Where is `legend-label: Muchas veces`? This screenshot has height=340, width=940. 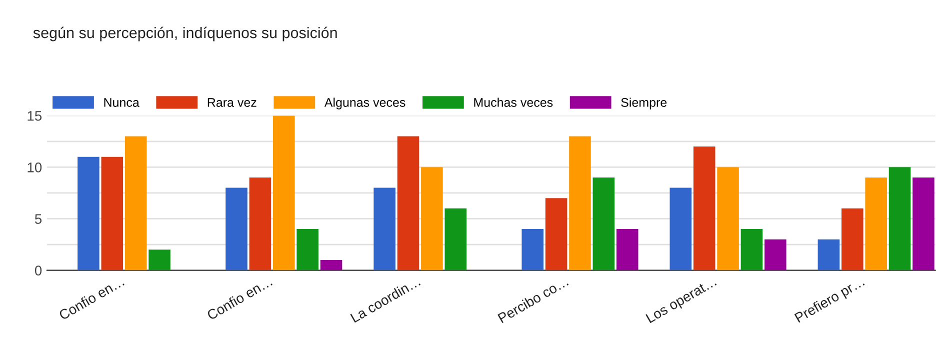
legend-label: Muchas veces is located at coordinates (513, 102).